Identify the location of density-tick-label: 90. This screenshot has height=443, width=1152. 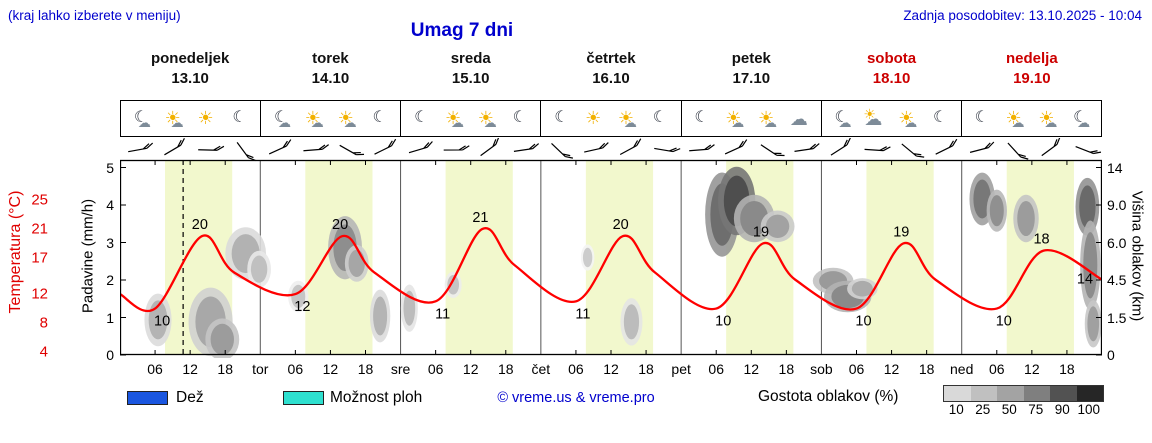
(1062, 409).